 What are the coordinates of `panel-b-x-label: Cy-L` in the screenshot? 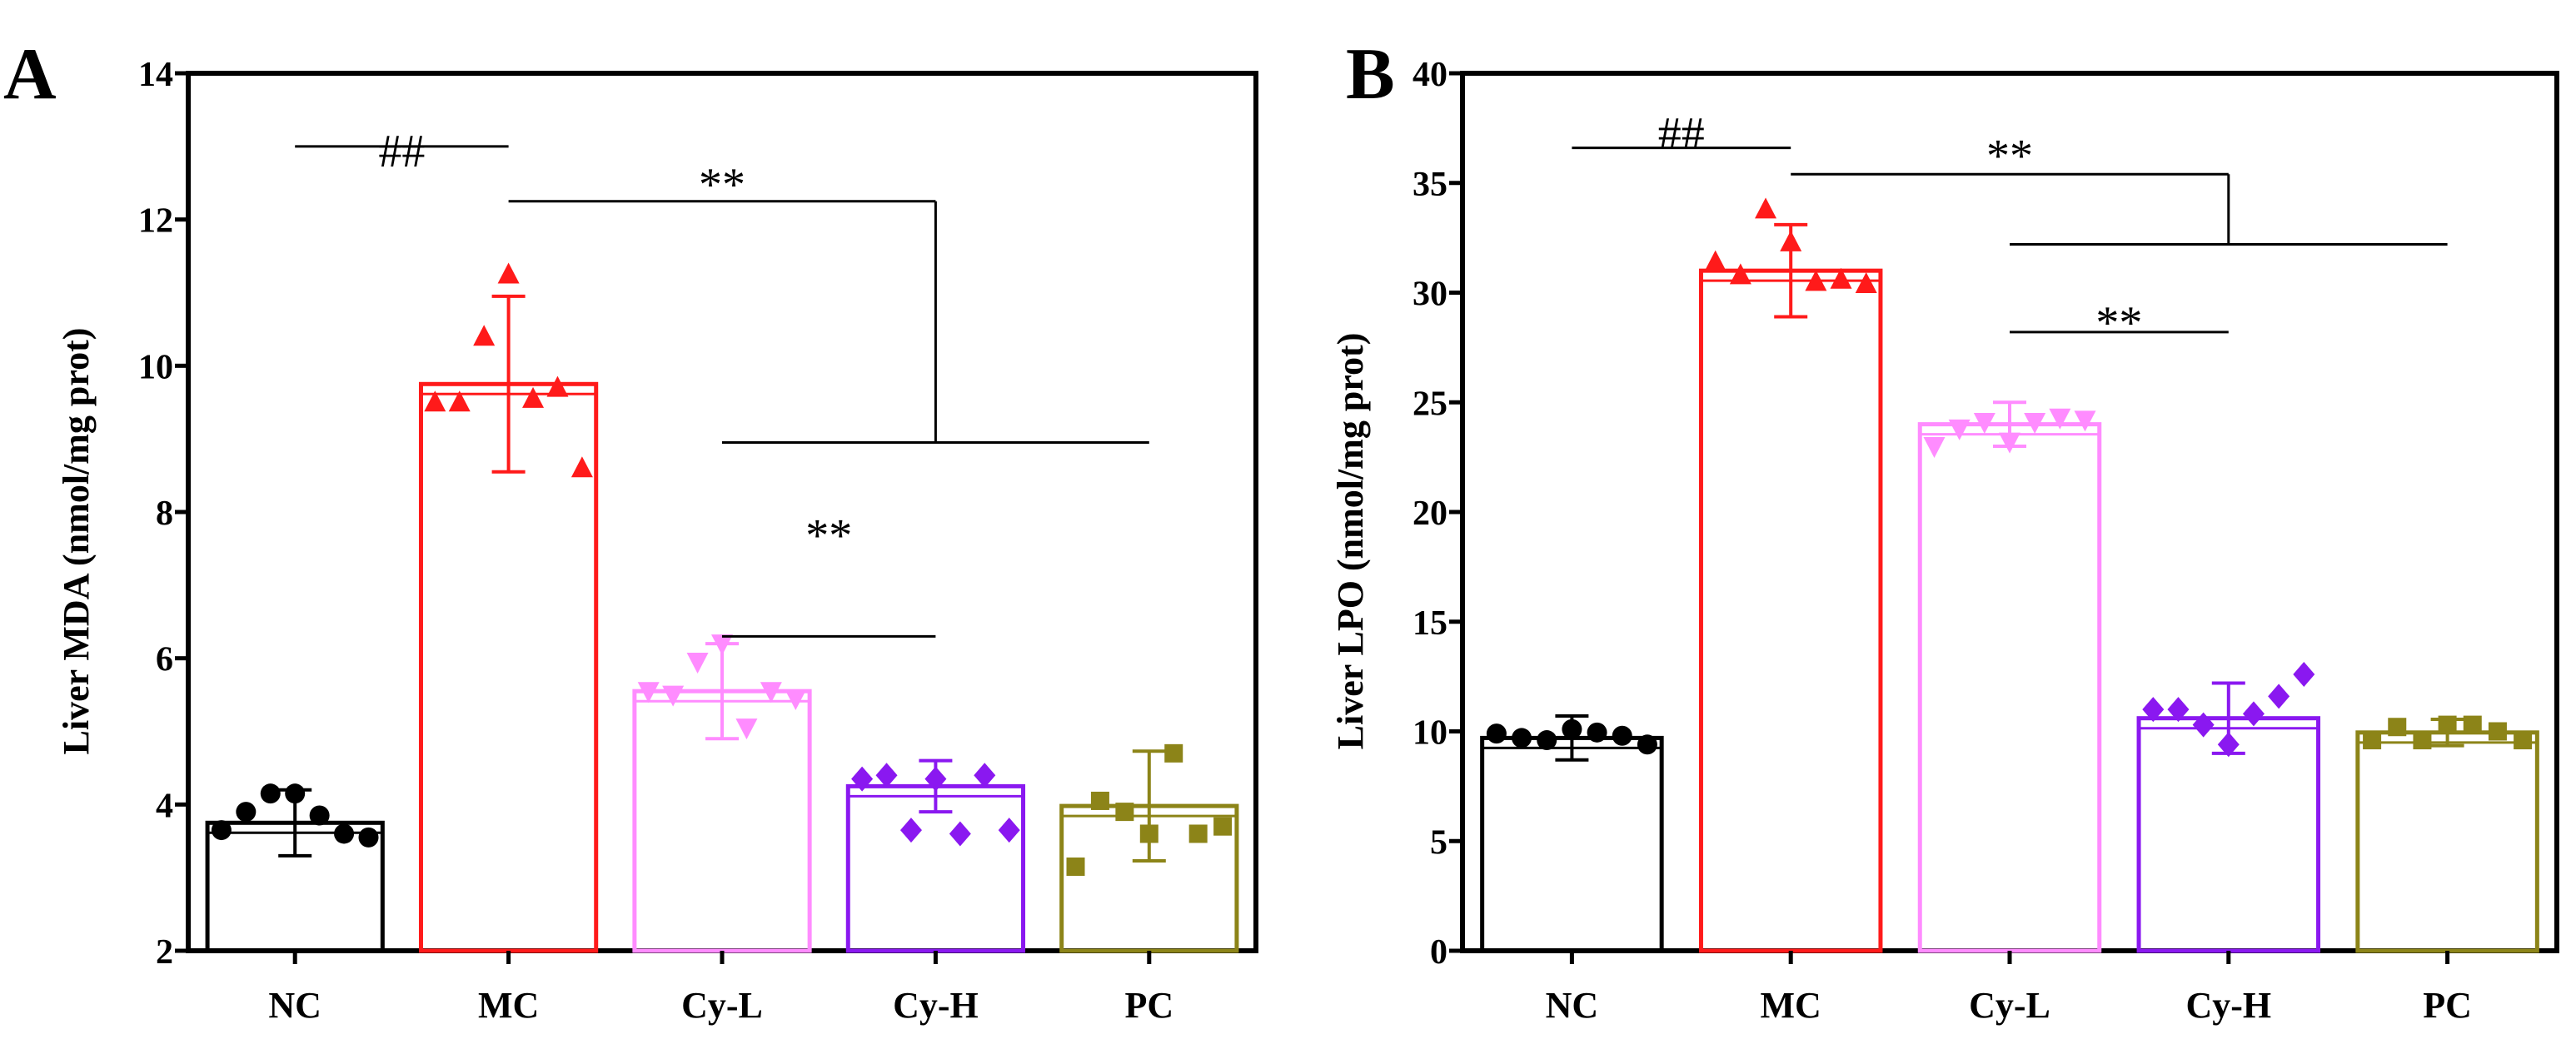 It's located at (2009, 1005).